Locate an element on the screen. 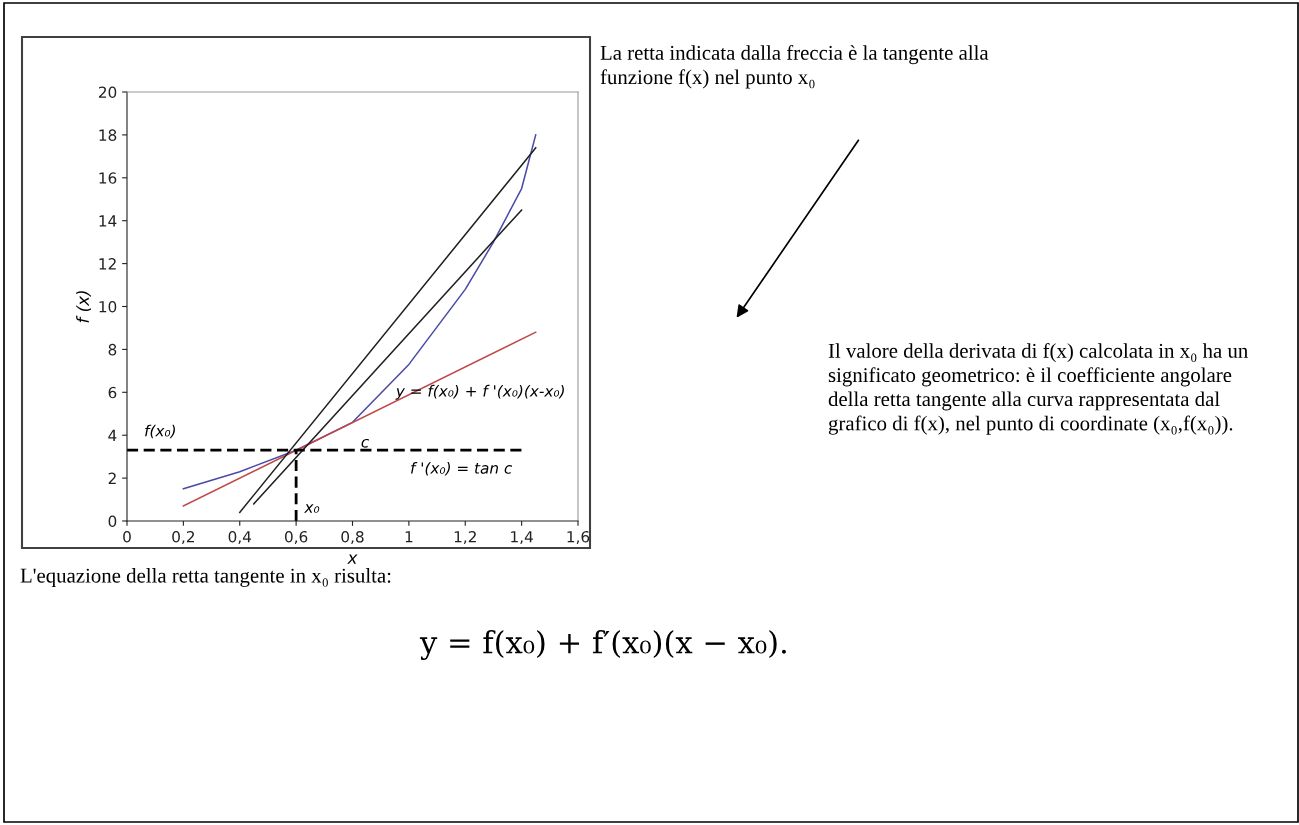  x-tick-label: 1,6 is located at coordinates (578, 537).